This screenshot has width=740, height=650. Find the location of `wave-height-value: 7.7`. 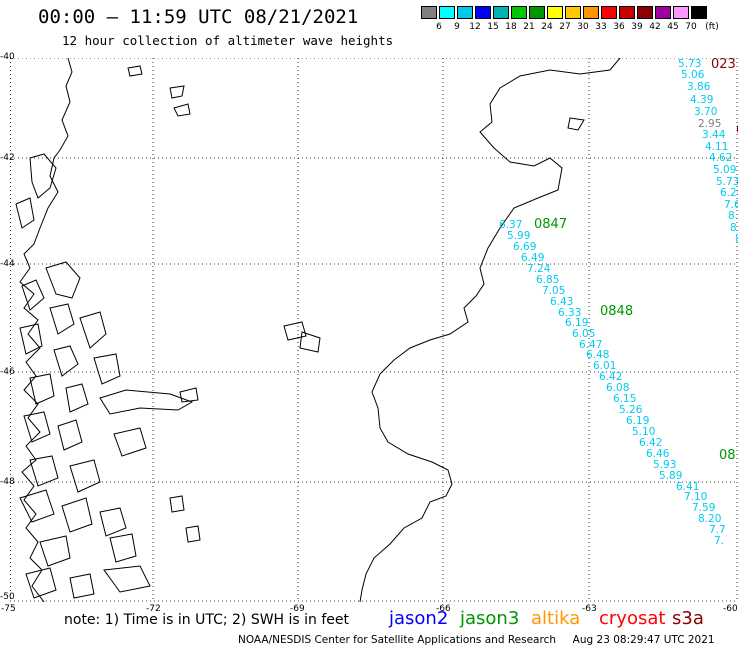

wave-height-value: 7.7 is located at coordinates (717, 530).